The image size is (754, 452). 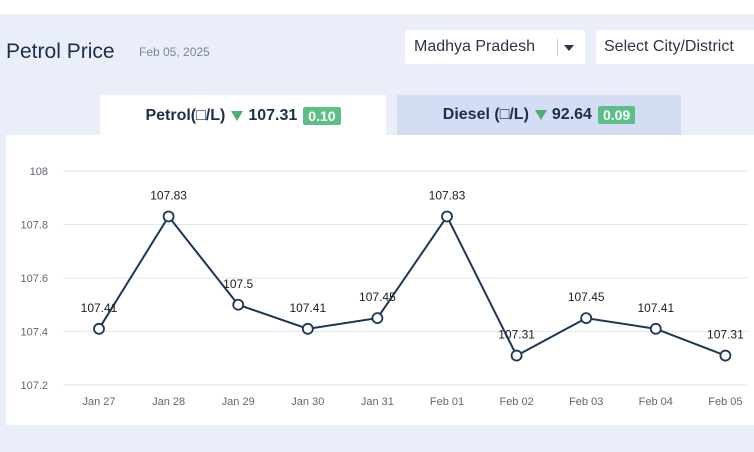 I want to click on y-tick-label: 107.4, so click(x=34, y=333).